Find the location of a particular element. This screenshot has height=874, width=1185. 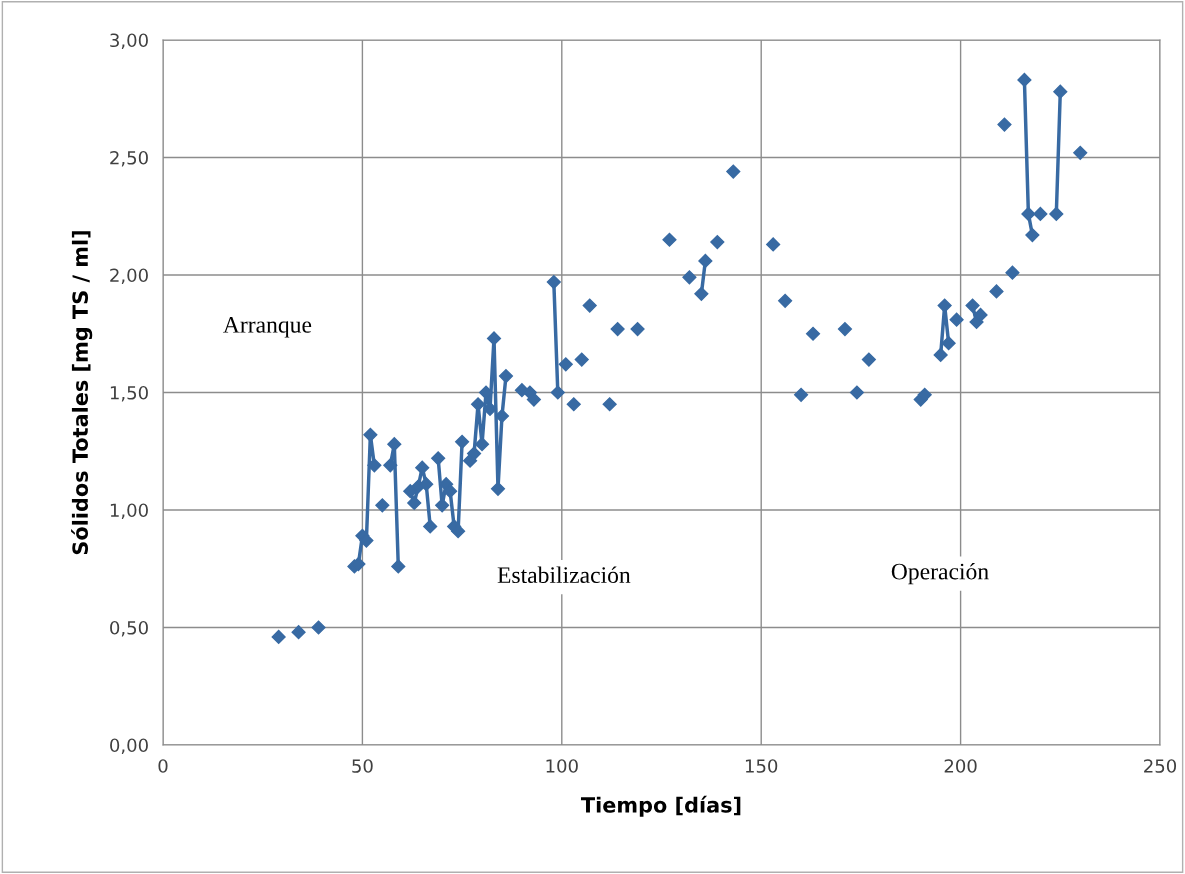

y-tick-label: 0,50 is located at coordinates (129, 628).